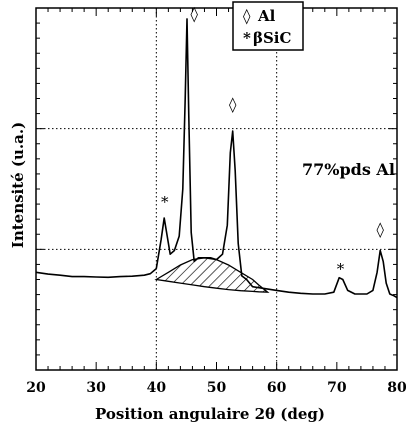 Image resolution: width=406 pixels, height=426 pixels. What do you see at coordinates (247, 38) in the screenshot?
I see `legend-entry-sic-symbol: *` at bounding box center [247, 38].